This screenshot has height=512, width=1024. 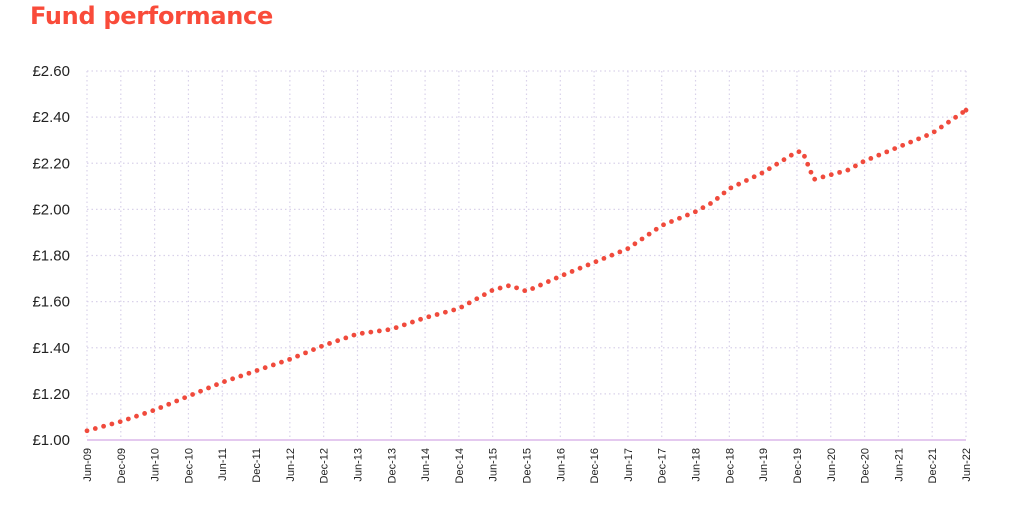 What do you see at coordinates (51, 348) in the screenshot?
I see `y-tick-label: £1.40` at bounding box center [51, 348].